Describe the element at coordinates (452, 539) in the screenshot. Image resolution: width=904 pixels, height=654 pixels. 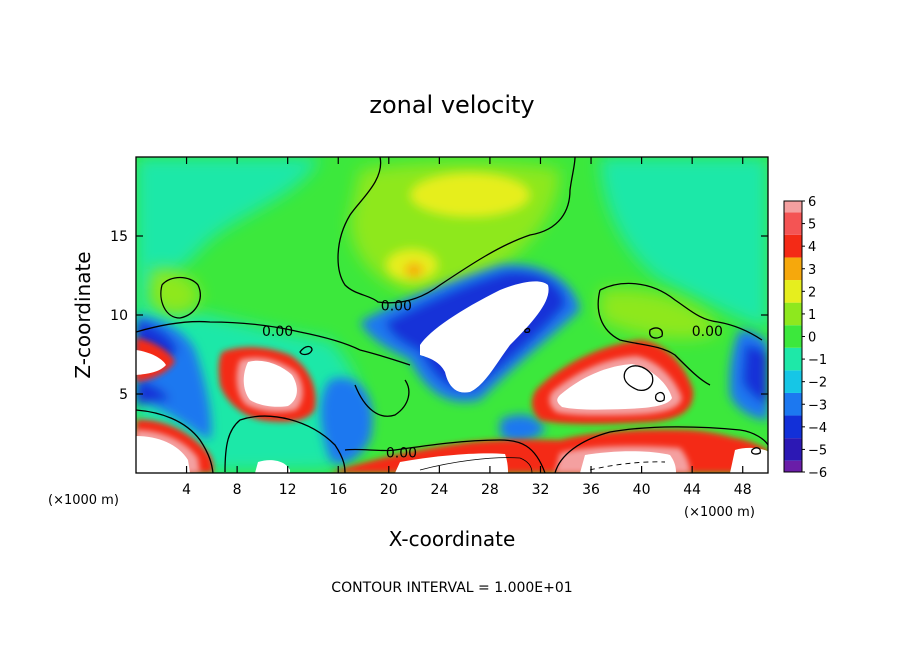
I see `x-axis-label: X-coordinate` at that location.